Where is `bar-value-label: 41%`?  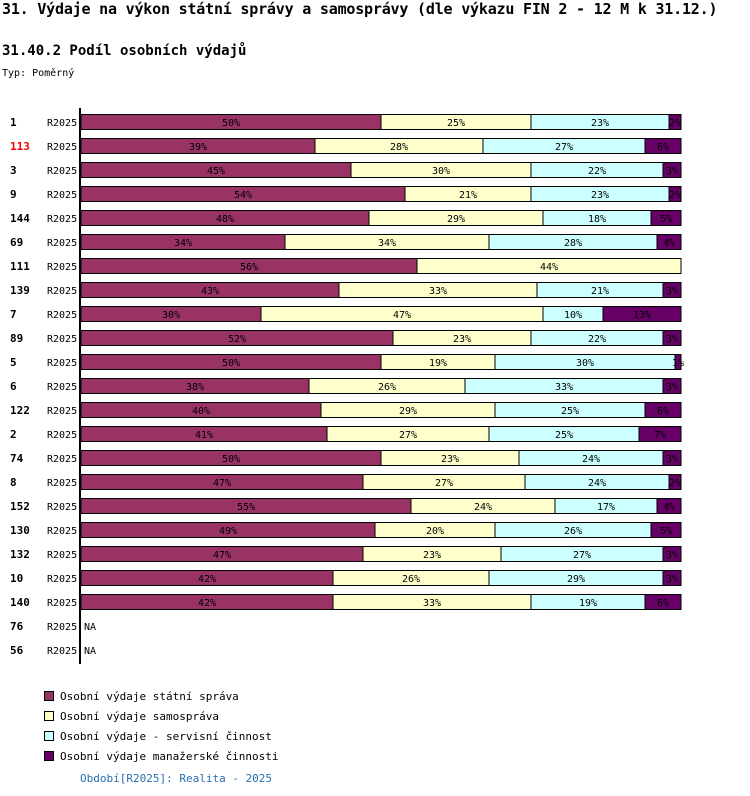 bar-value-label: 41% is located at coordinates (204, 435).